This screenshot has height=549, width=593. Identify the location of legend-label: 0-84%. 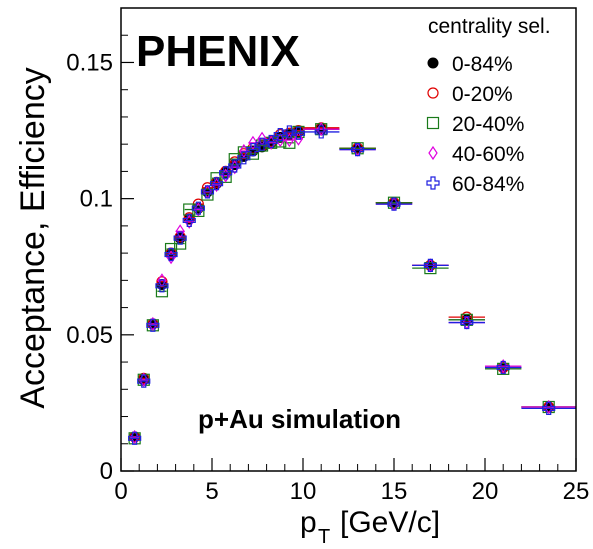
(482, 64).